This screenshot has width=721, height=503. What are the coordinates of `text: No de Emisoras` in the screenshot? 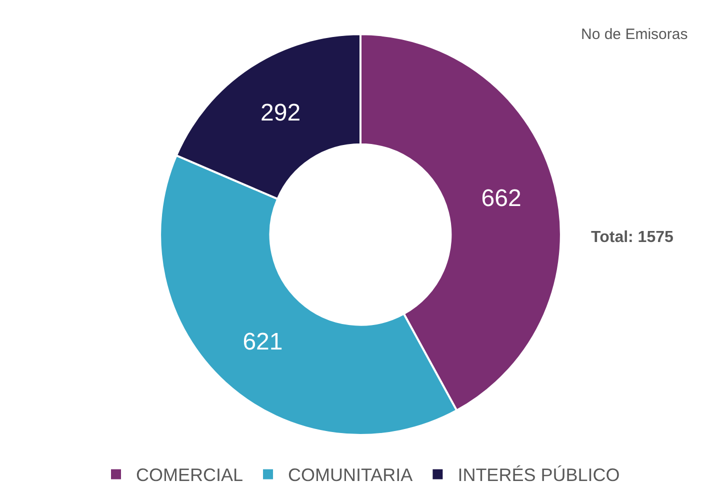 It's located at (634, 34).